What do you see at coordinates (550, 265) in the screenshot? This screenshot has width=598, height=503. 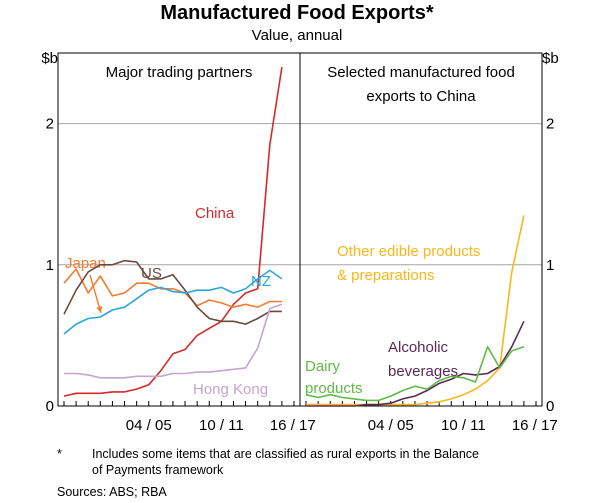 I see `y-tick-label-right: 1` at bounding box center [550, 265].